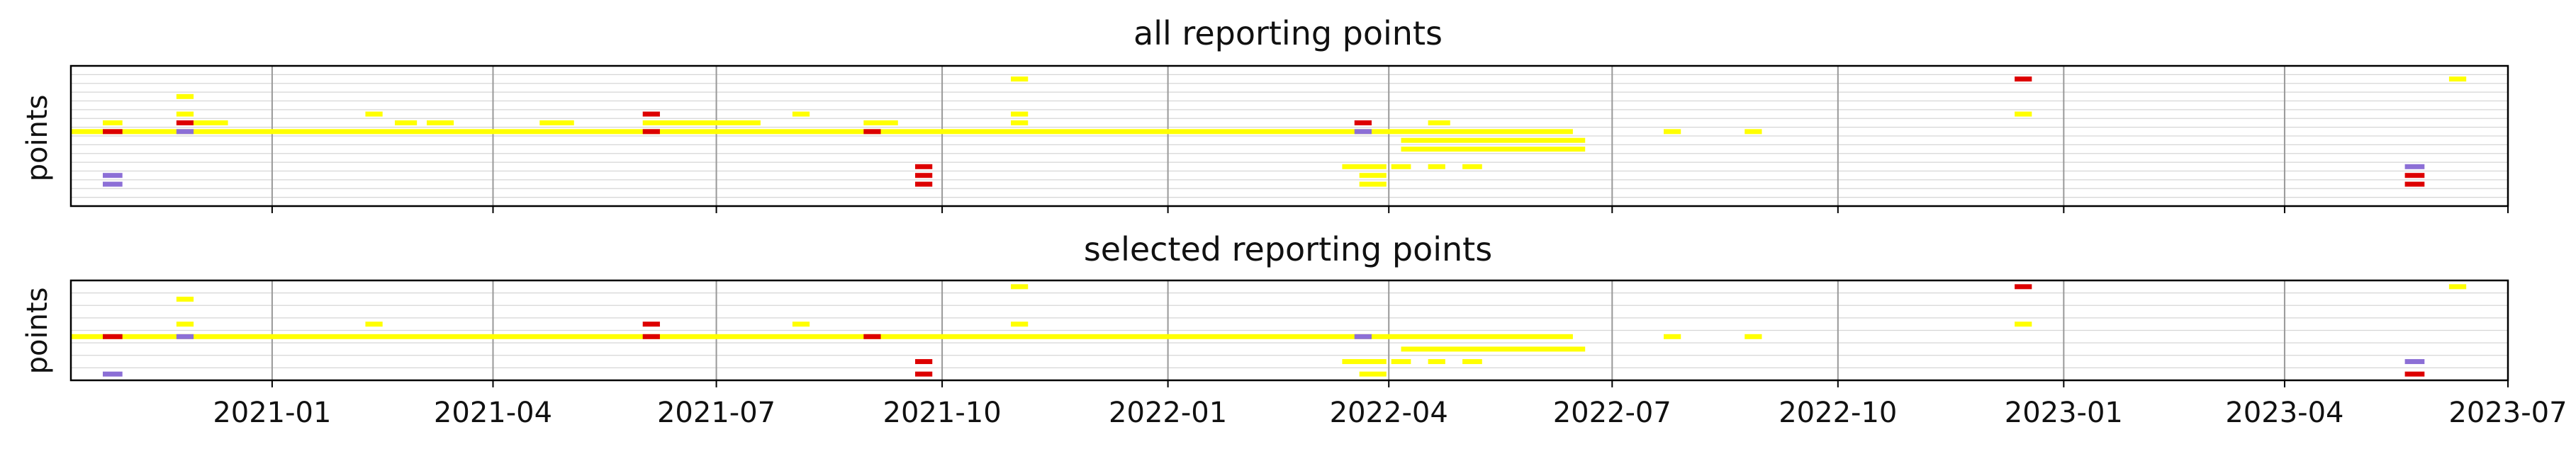  I want to click on x-tick-label: 2021-01, so click(272, 413).